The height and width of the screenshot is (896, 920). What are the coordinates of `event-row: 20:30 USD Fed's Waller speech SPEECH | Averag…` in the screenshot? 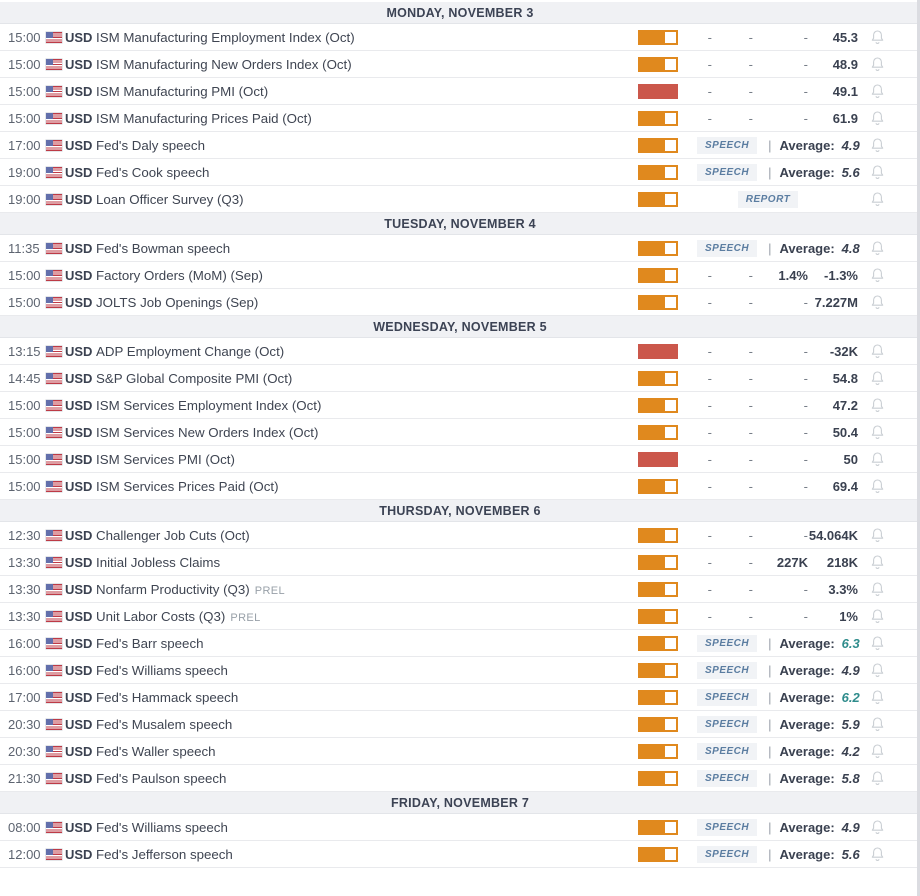 It's located at (460, 751).